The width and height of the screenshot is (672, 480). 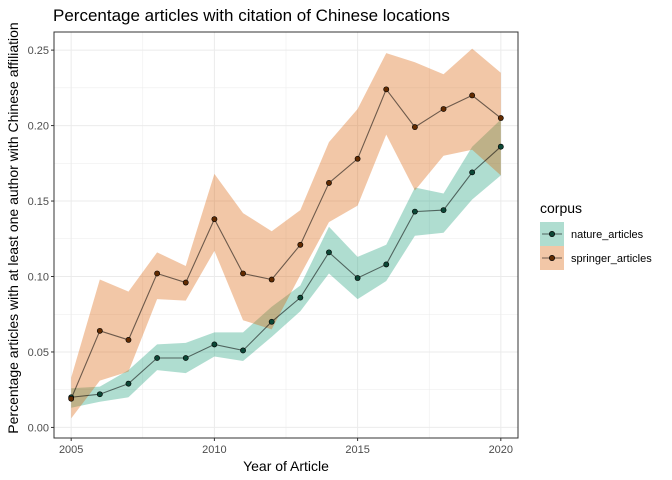 What do you see at coordinates (611, 259) in the screenshot?
I see `legend-label-springer_articles: springer_articles` at bounding box center [611, 259].